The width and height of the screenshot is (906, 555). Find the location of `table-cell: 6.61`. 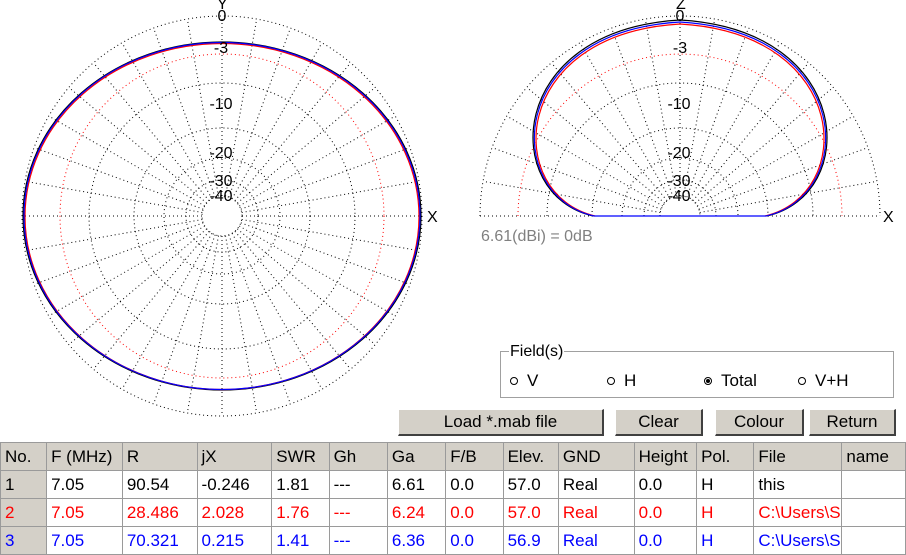

table-cell: 6.61 is located at coordinates (416, 484).